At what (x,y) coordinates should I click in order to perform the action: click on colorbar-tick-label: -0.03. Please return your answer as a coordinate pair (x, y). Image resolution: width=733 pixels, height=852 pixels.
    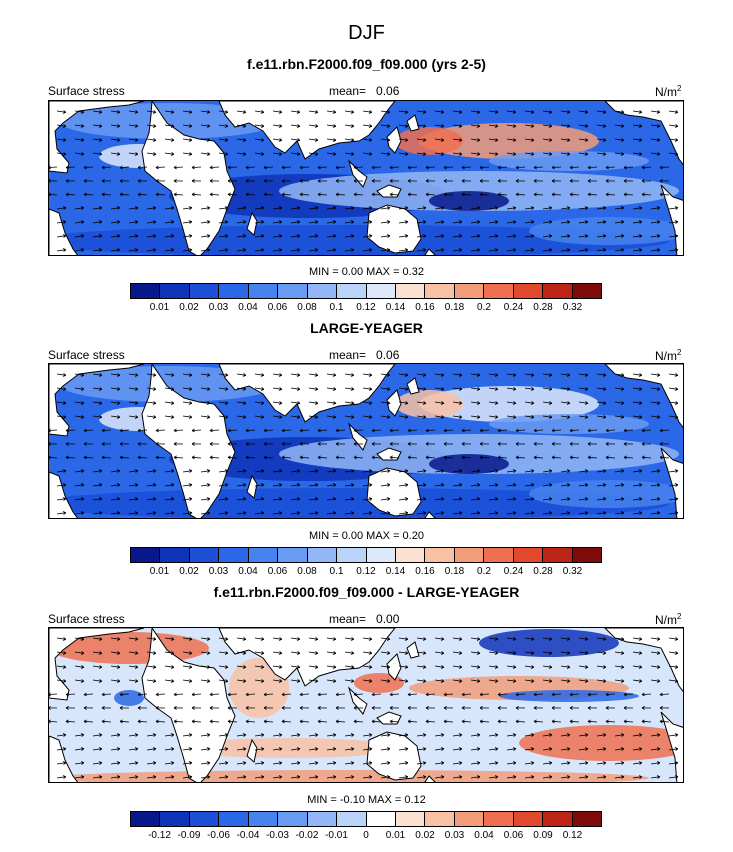
    Looking at the image, I should click on (277, 835).